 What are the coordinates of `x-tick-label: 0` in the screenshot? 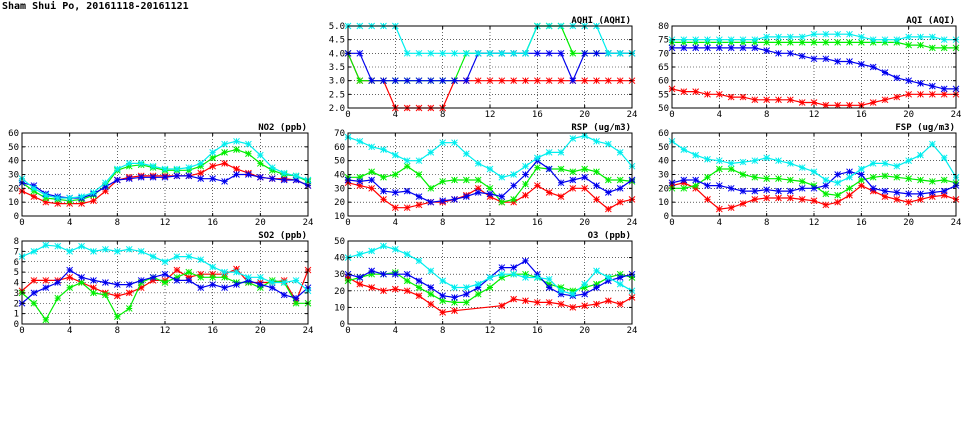 It's located at (671, 223).